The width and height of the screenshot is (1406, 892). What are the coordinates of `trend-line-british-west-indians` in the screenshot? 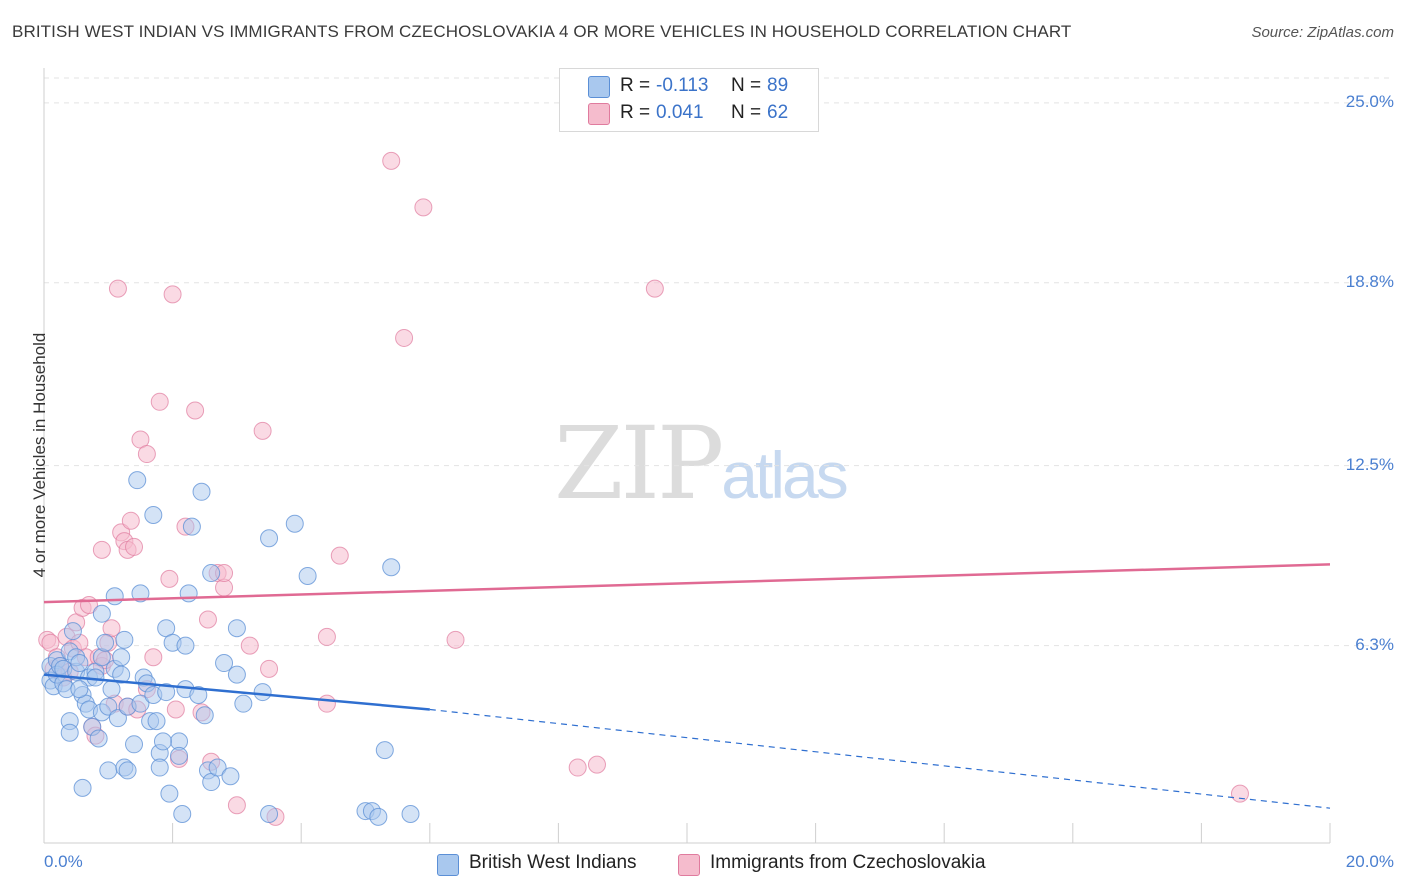 It's located at (236, 692).